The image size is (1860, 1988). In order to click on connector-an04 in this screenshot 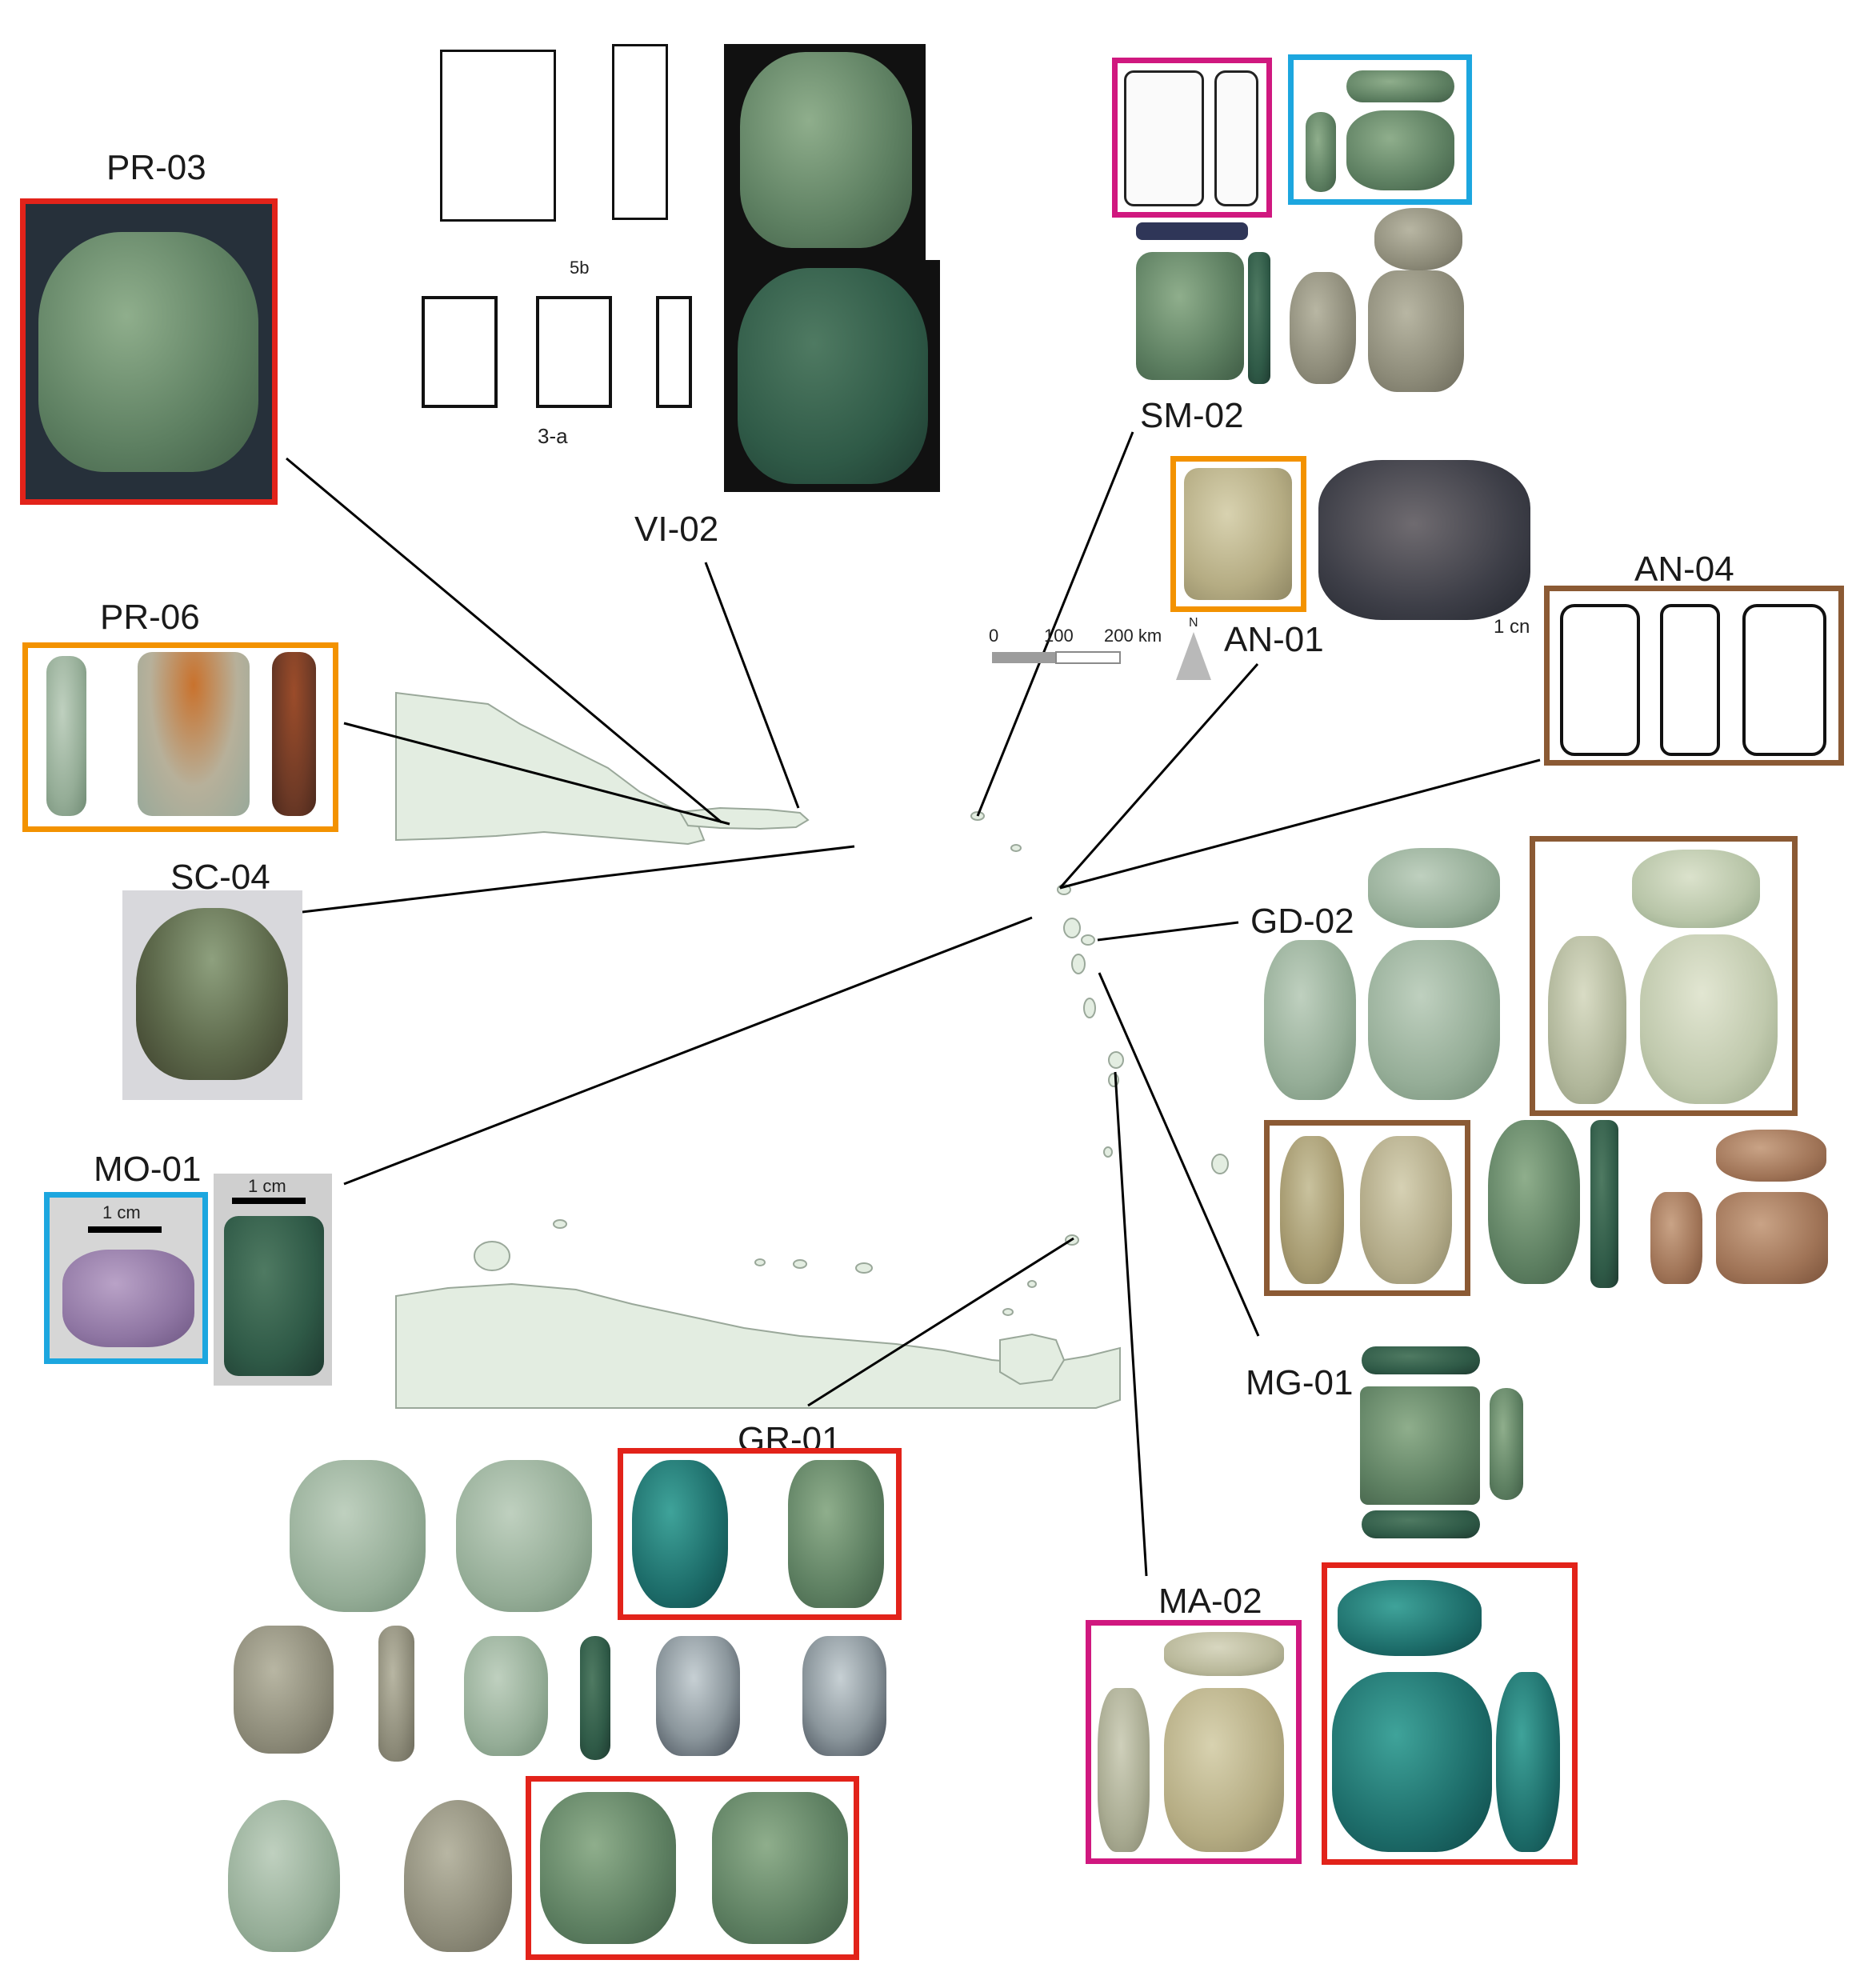, I will do `click(1300, 824)`.